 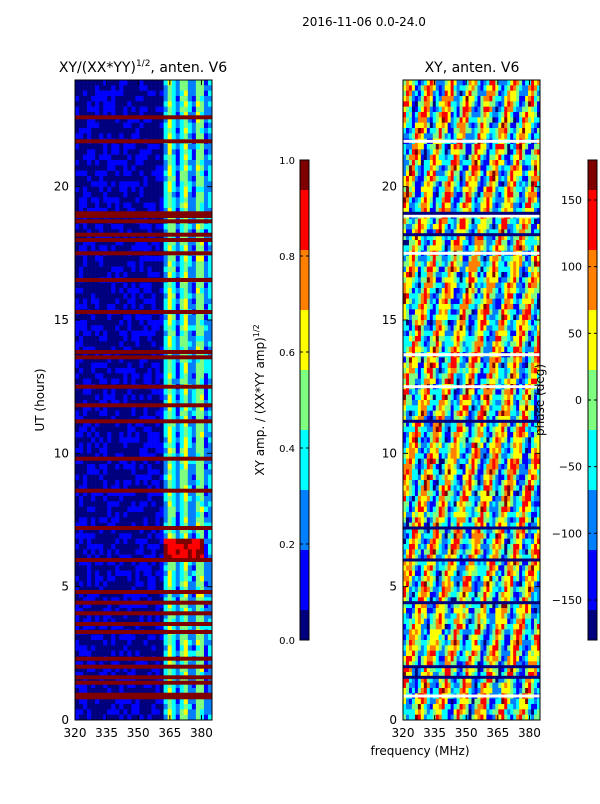 I want to click on colorbar-segment, so click(x=304, y=527).